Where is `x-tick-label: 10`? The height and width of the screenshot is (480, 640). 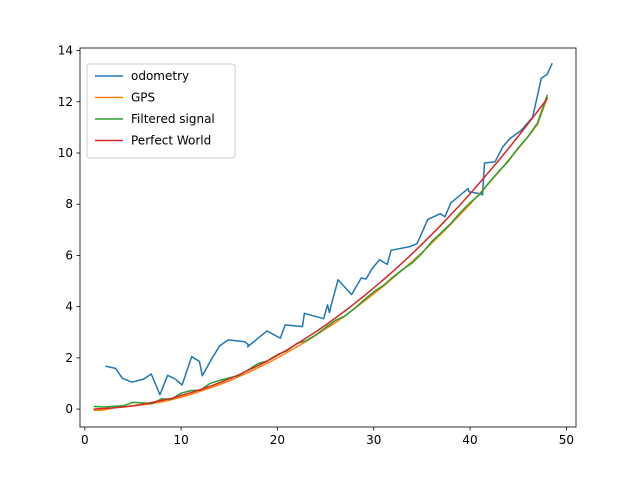
x-tick-label: 10 is located at coordinates (180, 440).